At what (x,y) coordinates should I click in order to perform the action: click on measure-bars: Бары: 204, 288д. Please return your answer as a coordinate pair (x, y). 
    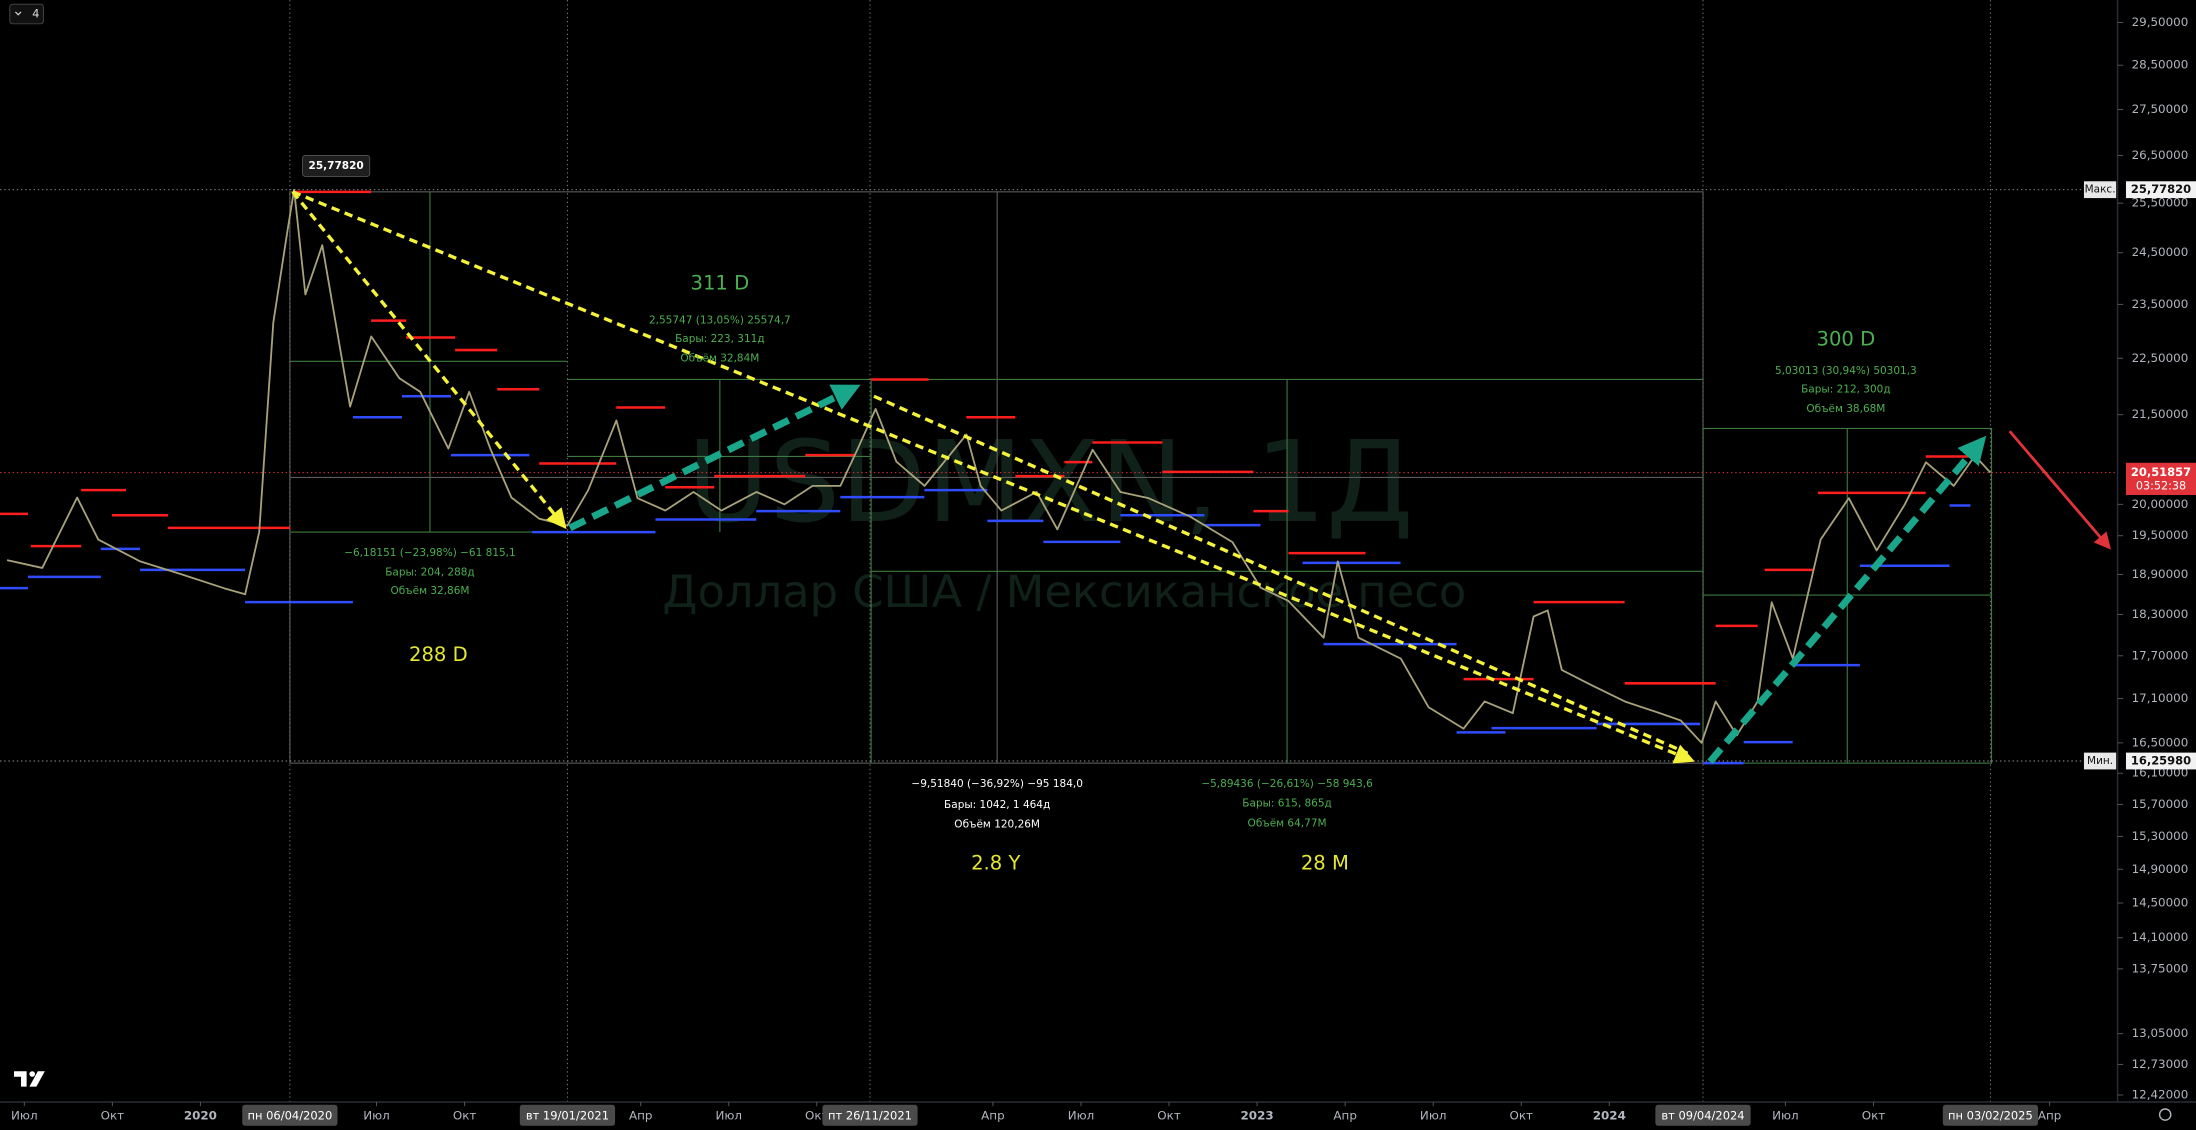
    Looking at the image, I should click on (430, 573).